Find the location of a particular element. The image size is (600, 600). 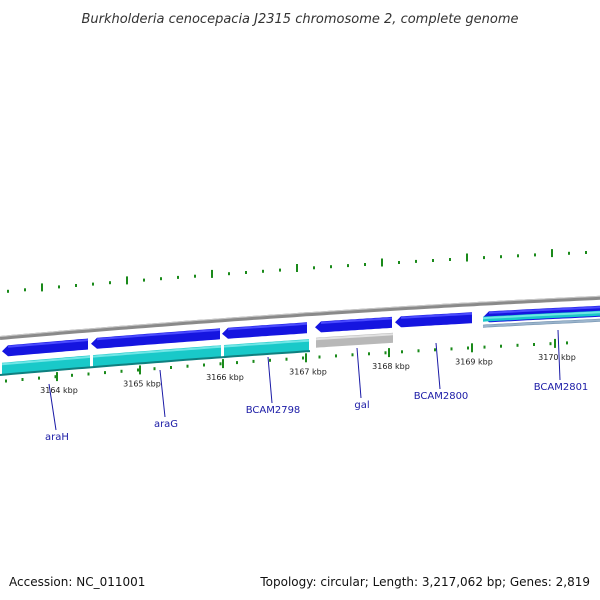

cds-gray-block-body is located at coordinates (354, 340).